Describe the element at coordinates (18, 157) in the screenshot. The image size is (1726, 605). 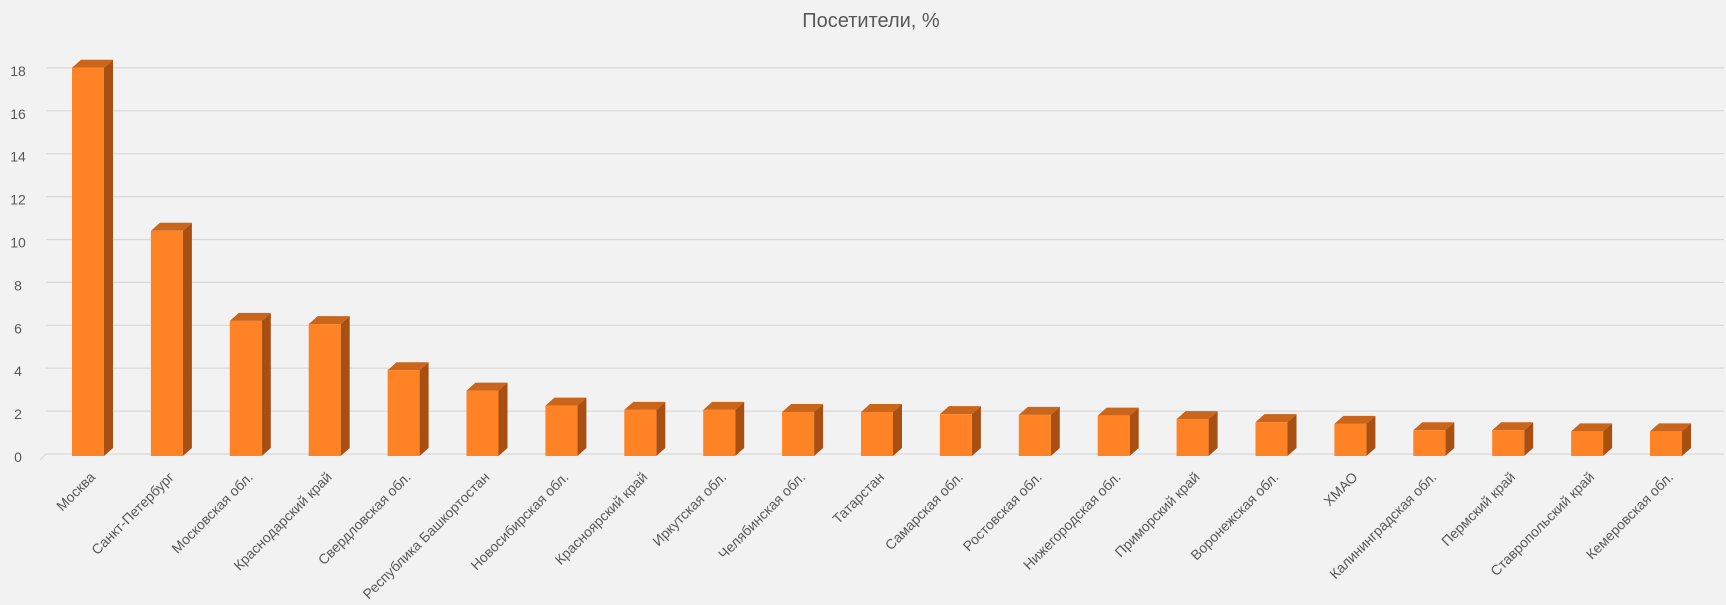
I see `y-tick-label: 14` at that location.